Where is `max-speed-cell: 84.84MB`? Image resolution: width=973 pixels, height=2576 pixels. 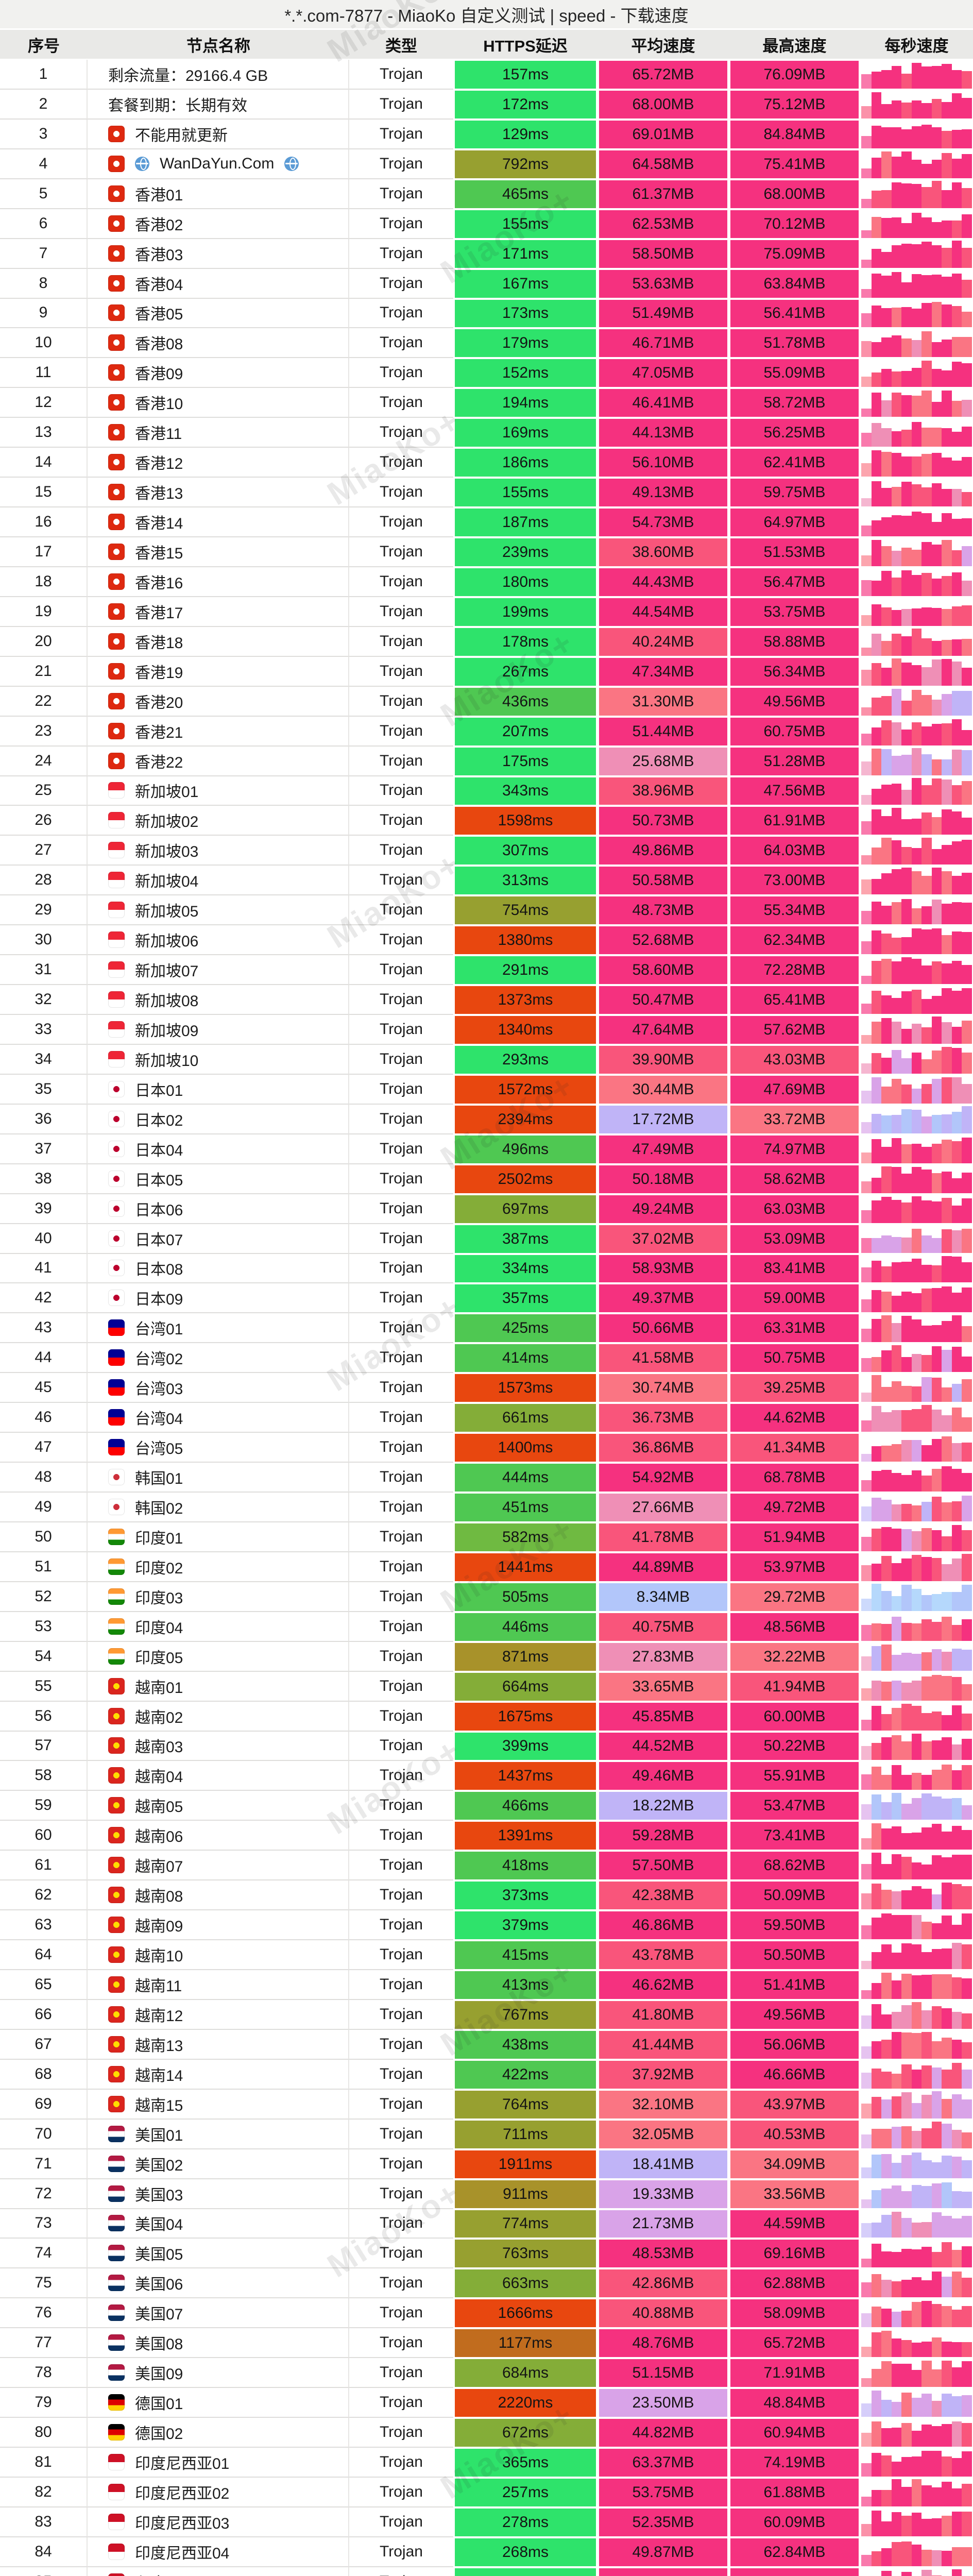 max-speed-cell: 84.84MB is located at coordinates (794, 134).